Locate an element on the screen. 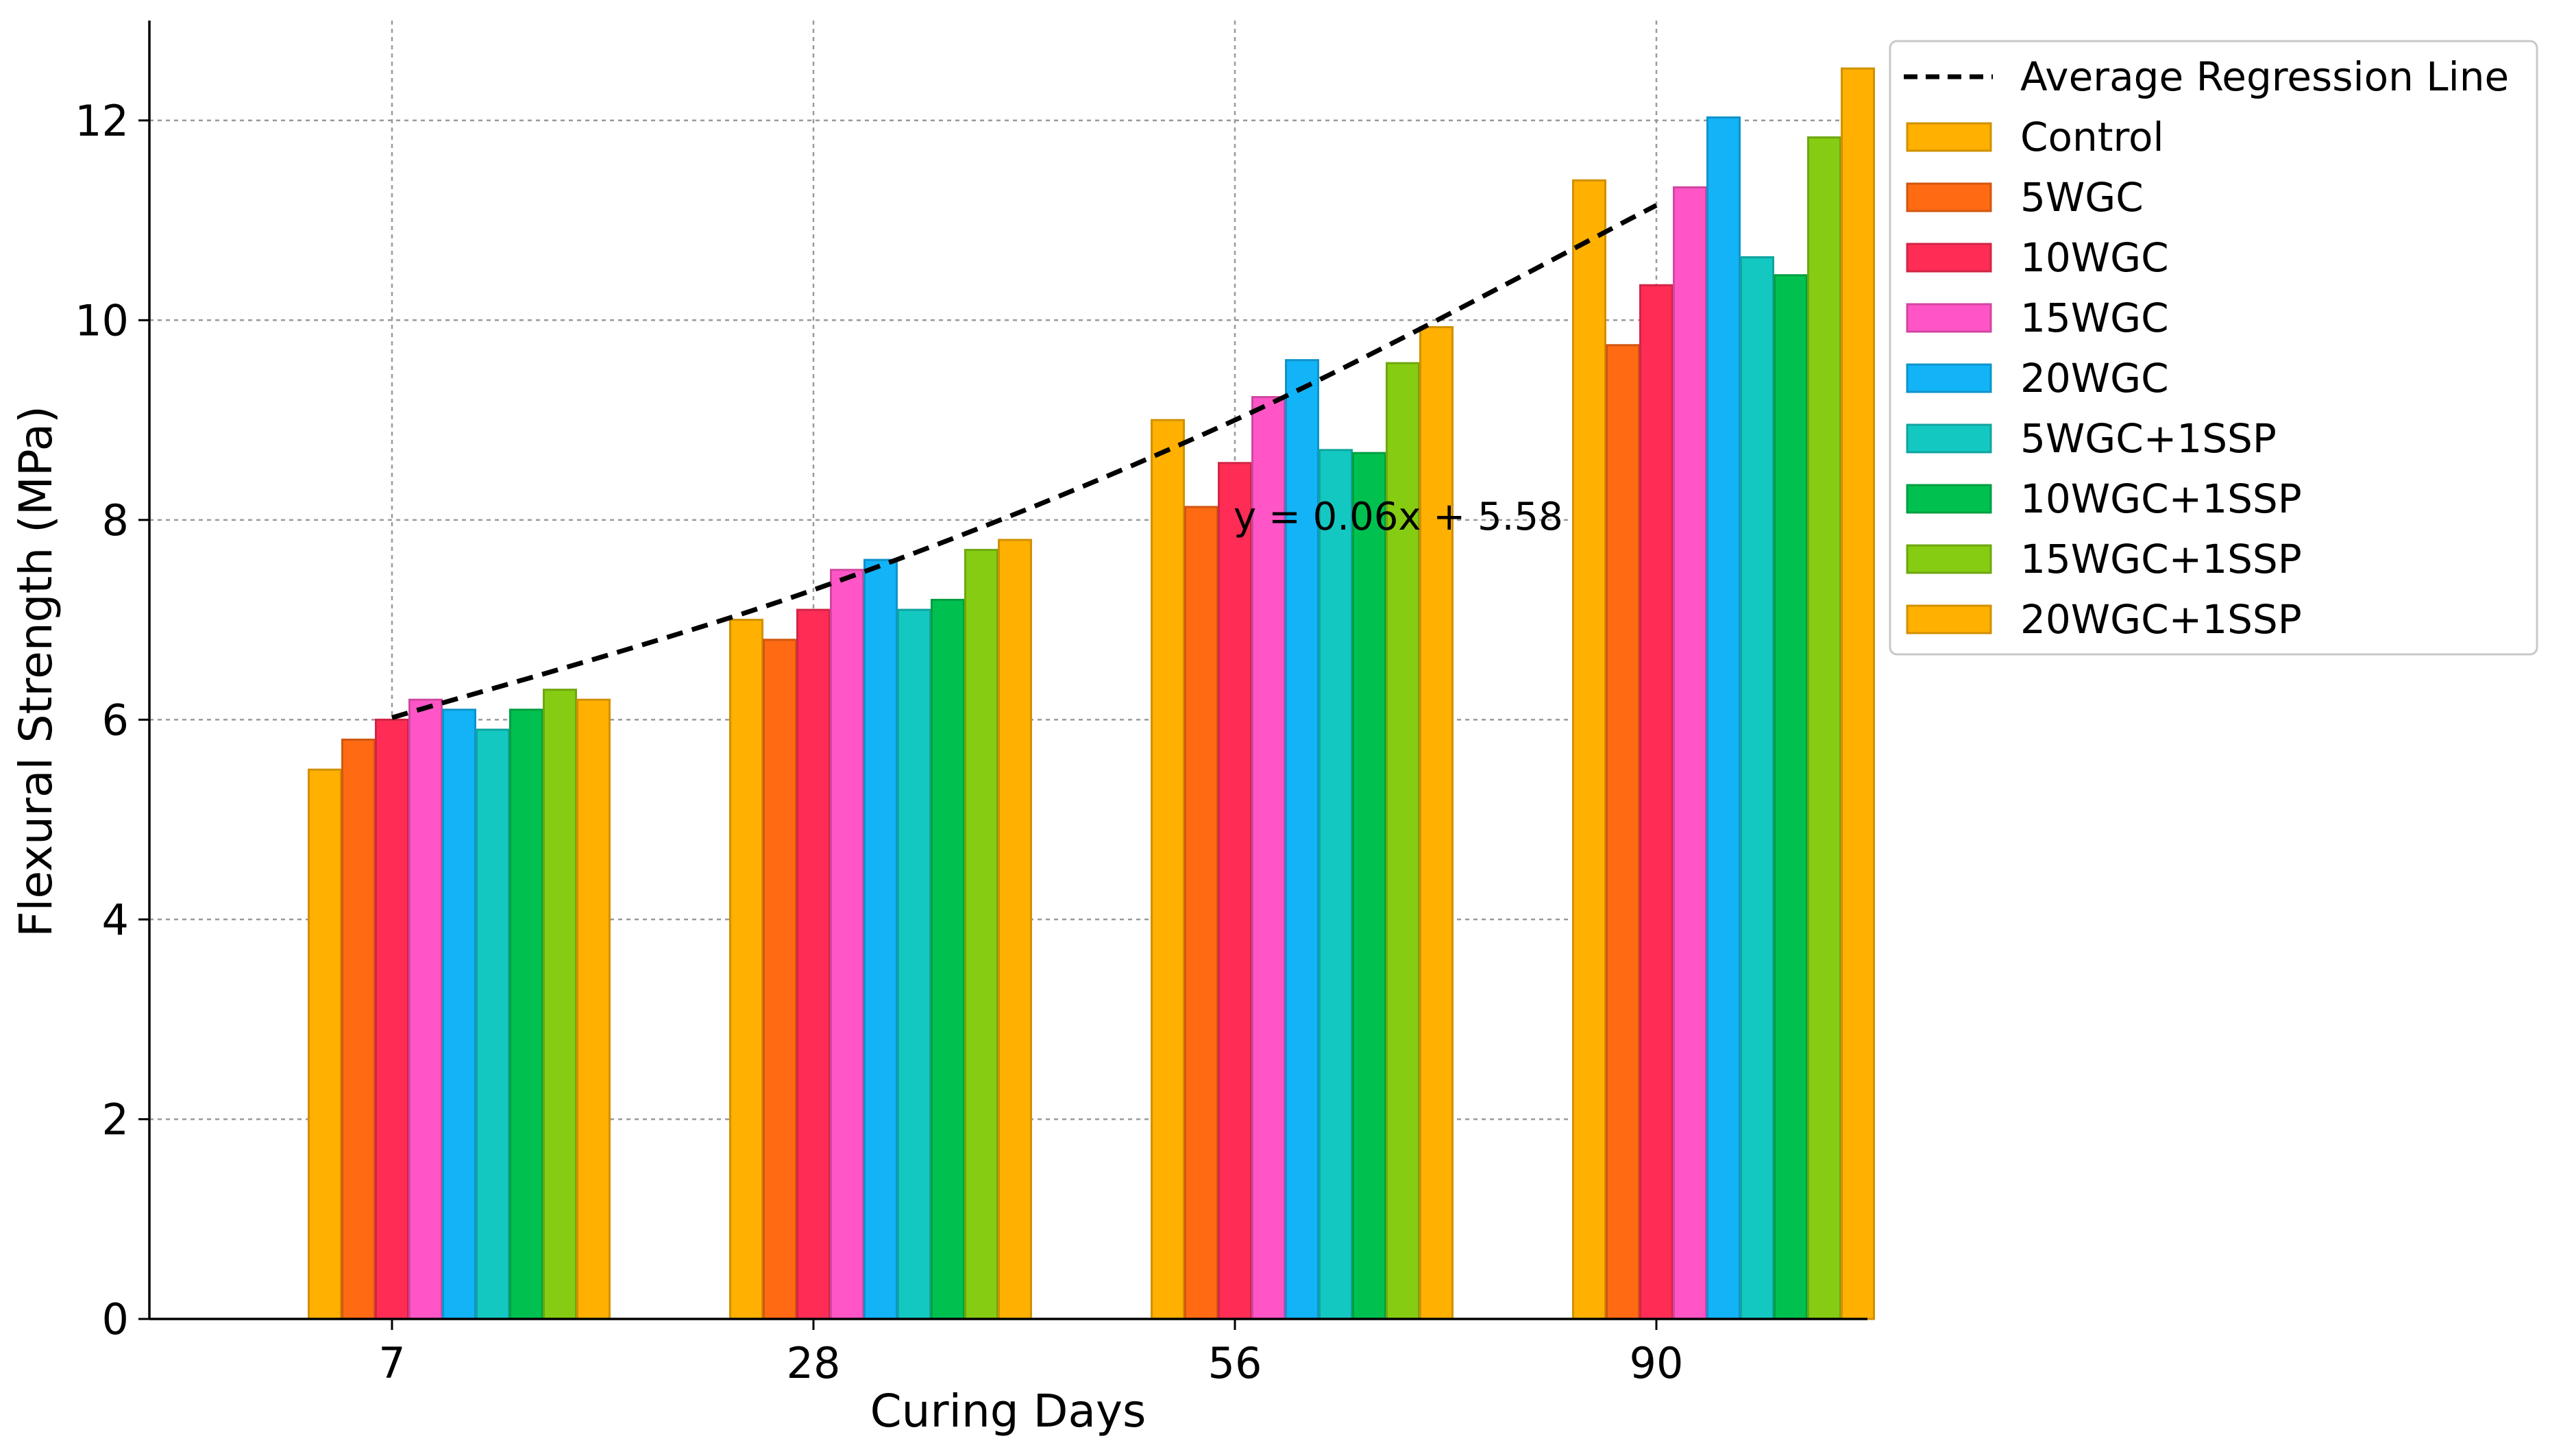 This screenshot has height=1456, width=2550. legend-swatch-20wgc-plus-1ssp is located at coordinates (1949, 619).